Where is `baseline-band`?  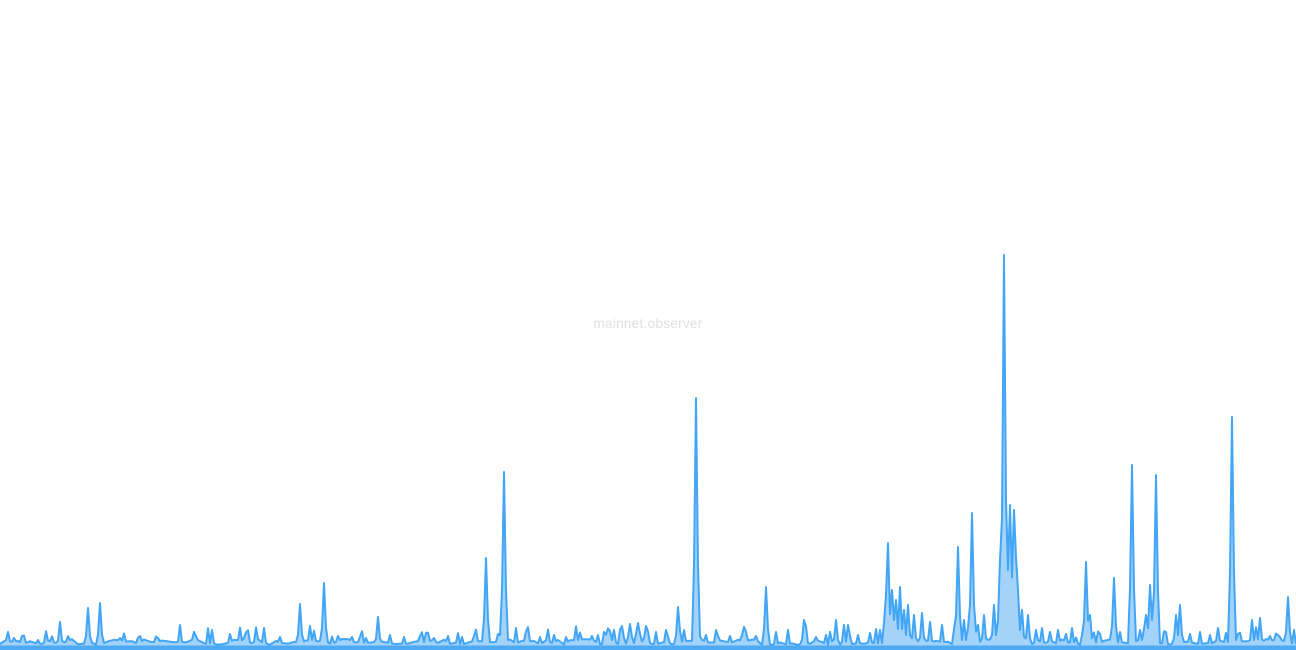 baseline-band is located at coordinates (648, 647).